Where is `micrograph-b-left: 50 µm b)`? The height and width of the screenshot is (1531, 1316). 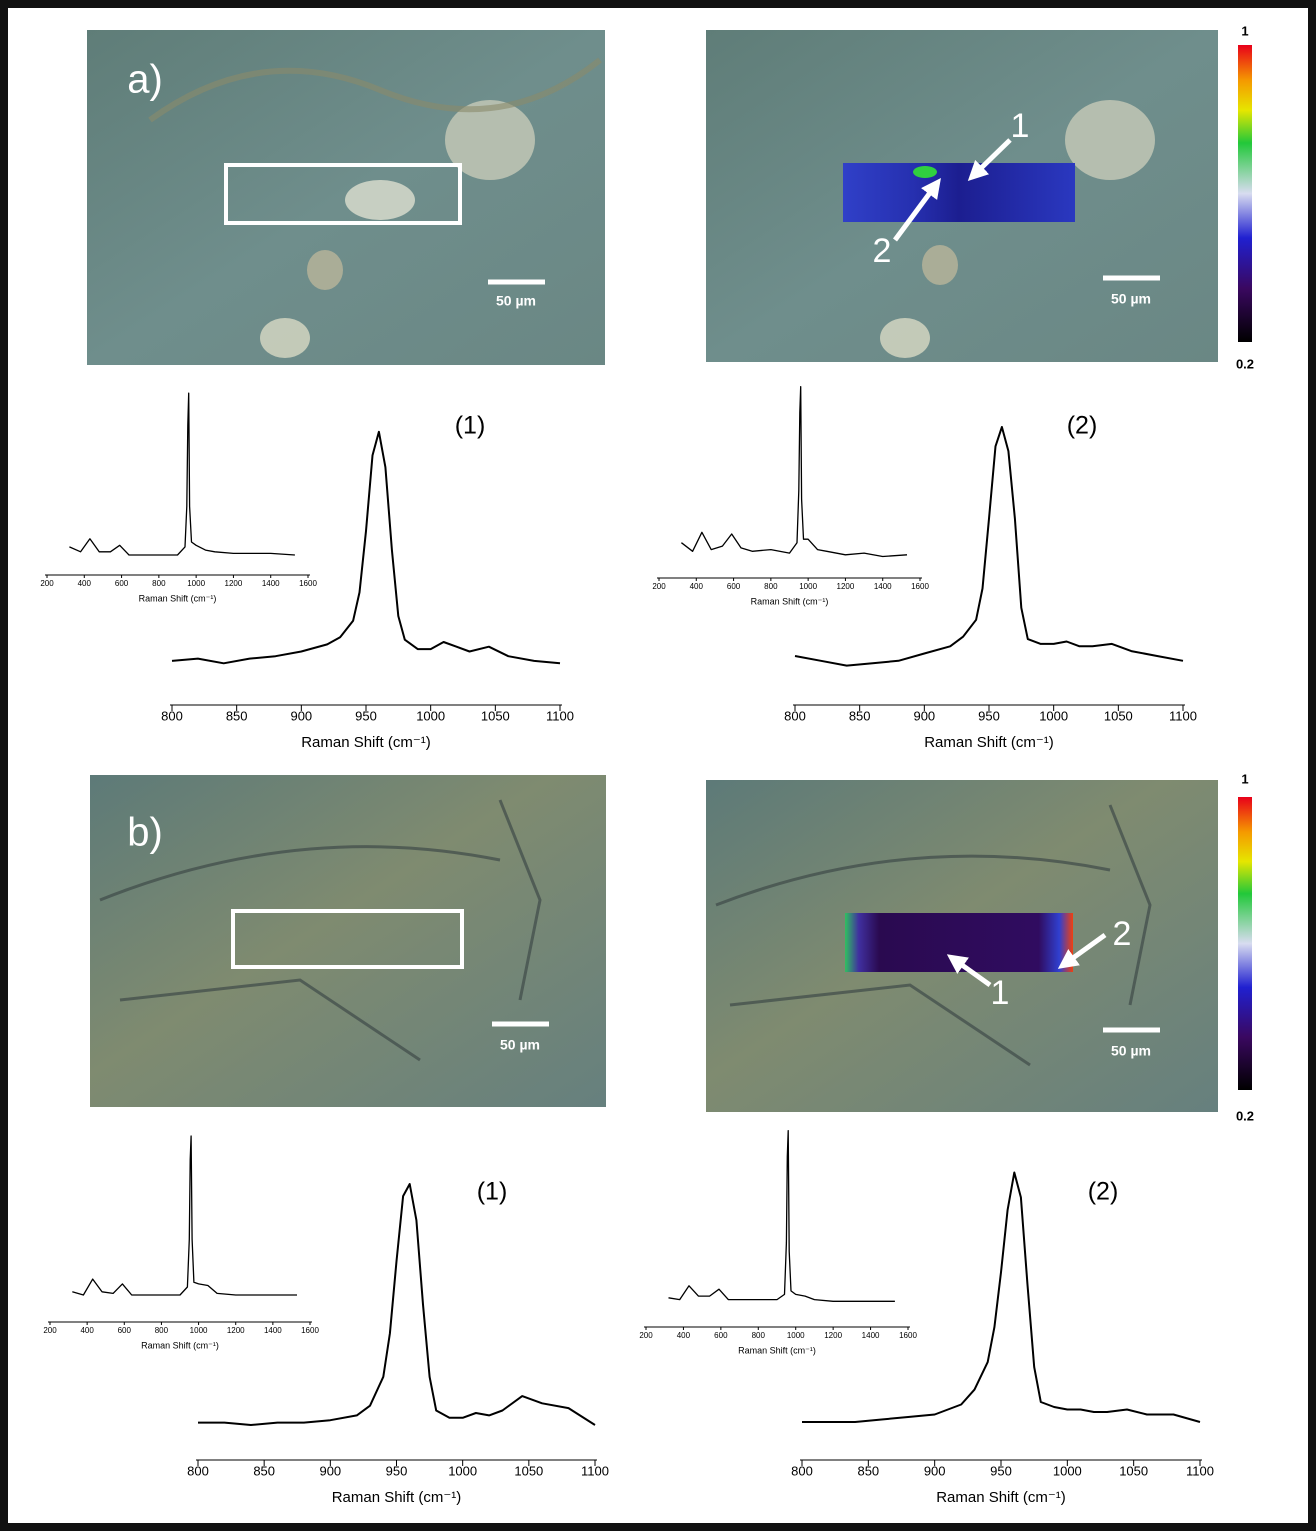 micrograph-b-left: 50 µm b) is located at coordinates (348, 941).